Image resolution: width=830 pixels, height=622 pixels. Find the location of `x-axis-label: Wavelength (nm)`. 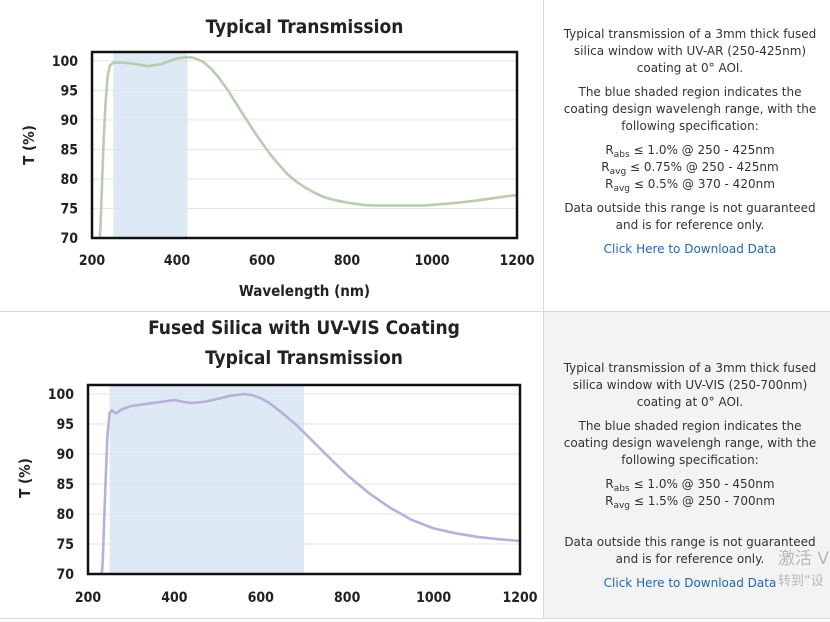

x-axis-label: Wavelength (nm) is located at coordinates (304, 291).